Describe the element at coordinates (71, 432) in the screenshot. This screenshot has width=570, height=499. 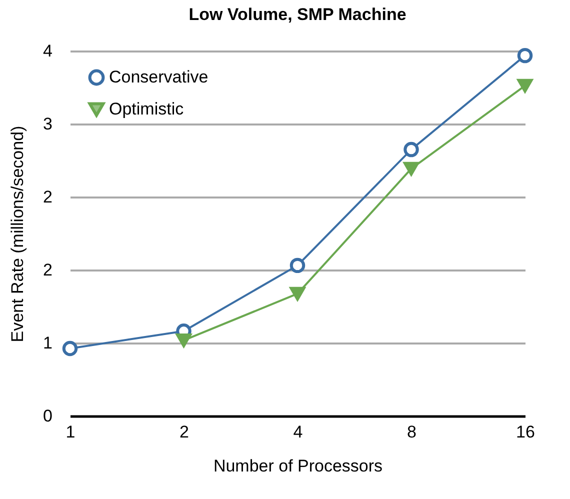
I see `x-tick-label: 1` at that location.